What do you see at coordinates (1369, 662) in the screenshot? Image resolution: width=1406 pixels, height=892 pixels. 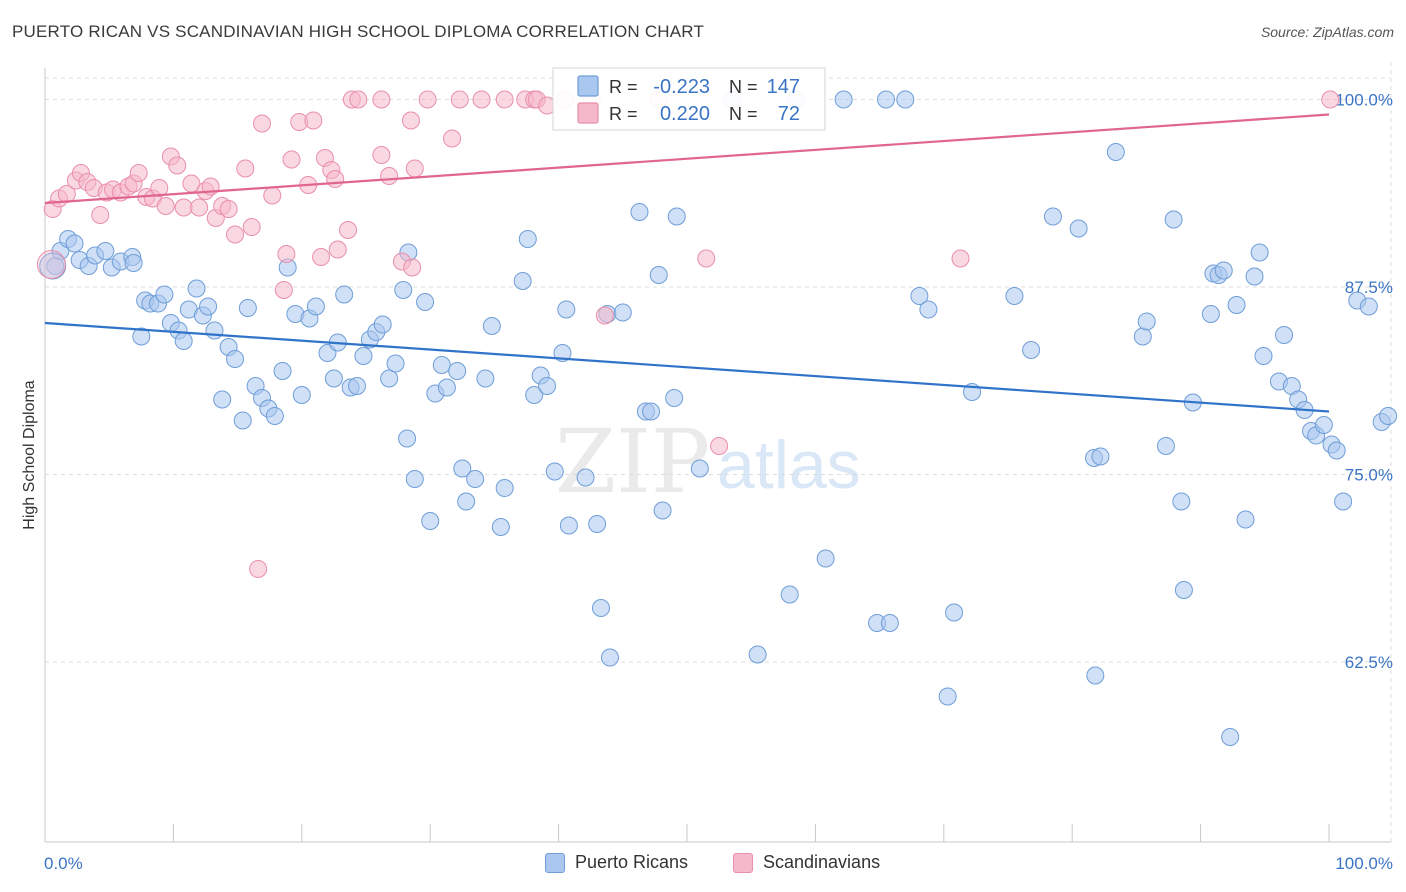 I see `y-tick-label-0: 62.5%` at bounding box center [1369, 662].